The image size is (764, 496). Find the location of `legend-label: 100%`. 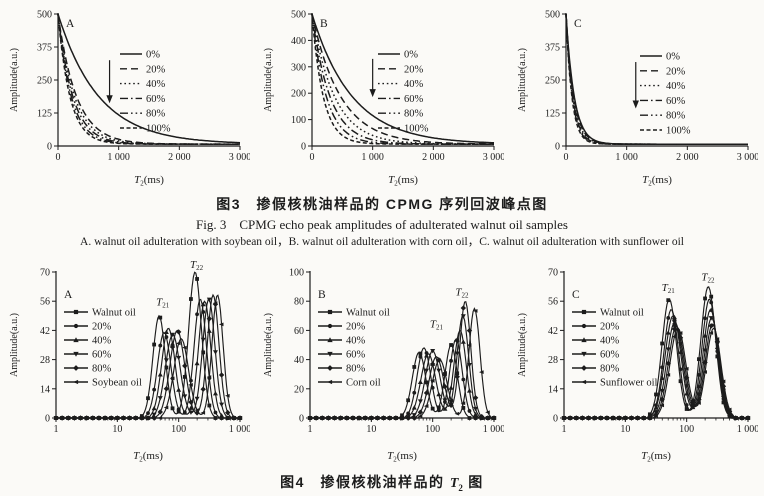

legend-label: 100% is located at coordinates (678, 131).